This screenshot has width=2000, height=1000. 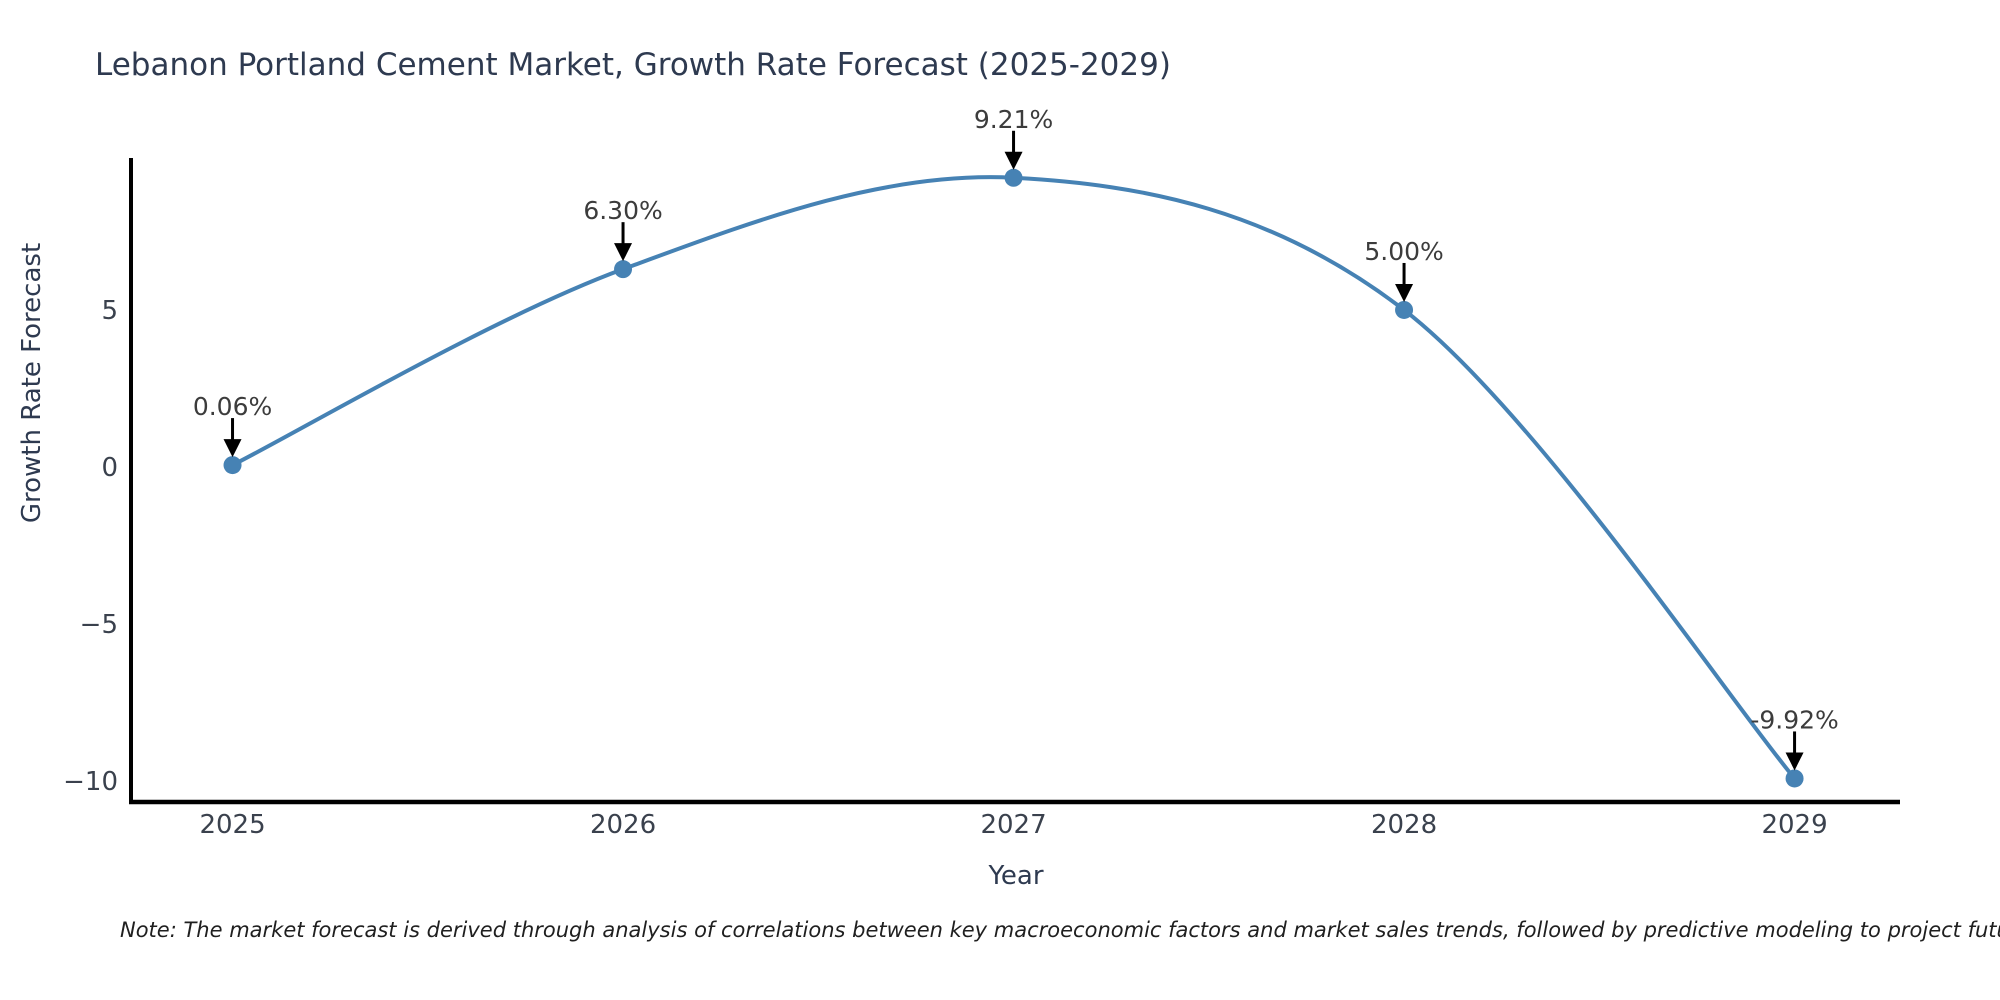 I want to click on y-tick-label: −10, so click(x=90, y=782).